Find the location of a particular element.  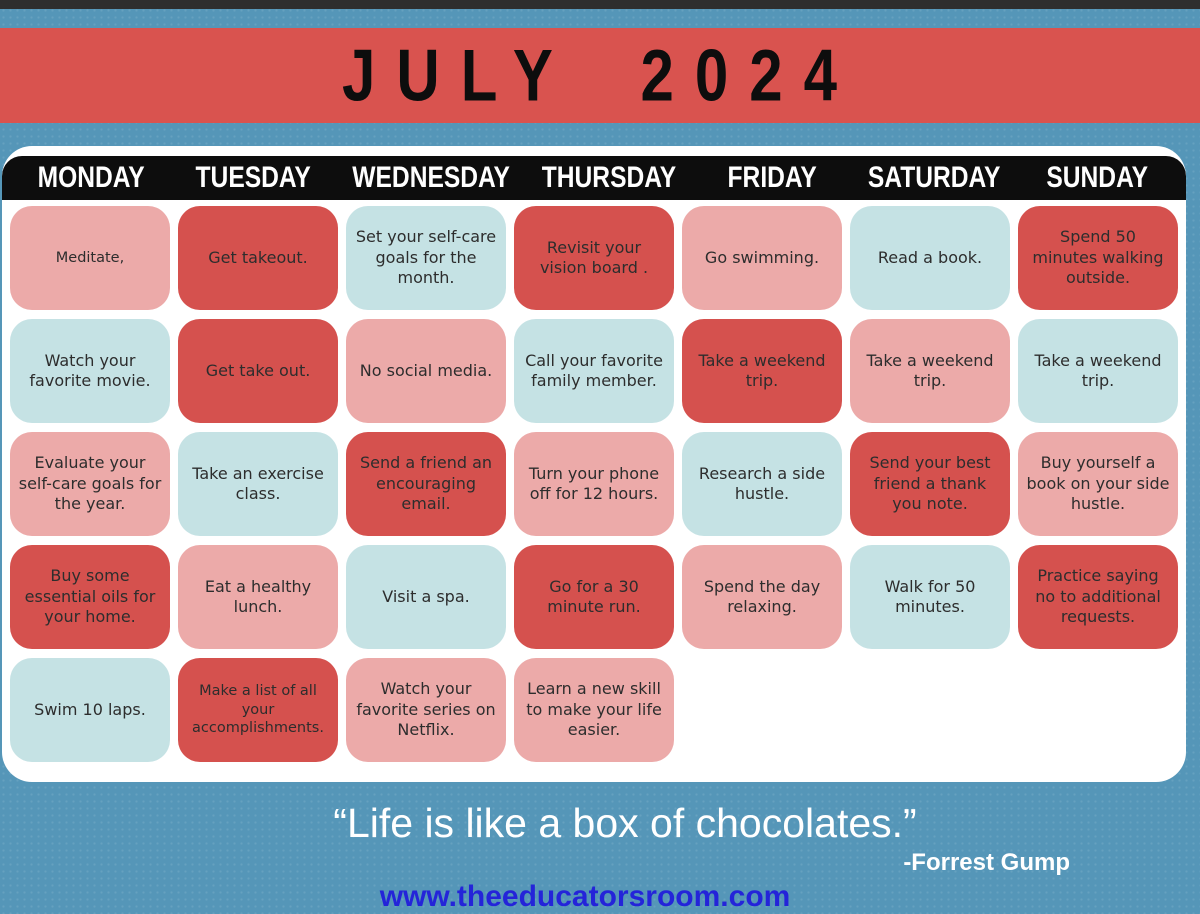

calendar-cell-text: Watch your favorite movie. is located at coordinates (90, 370).